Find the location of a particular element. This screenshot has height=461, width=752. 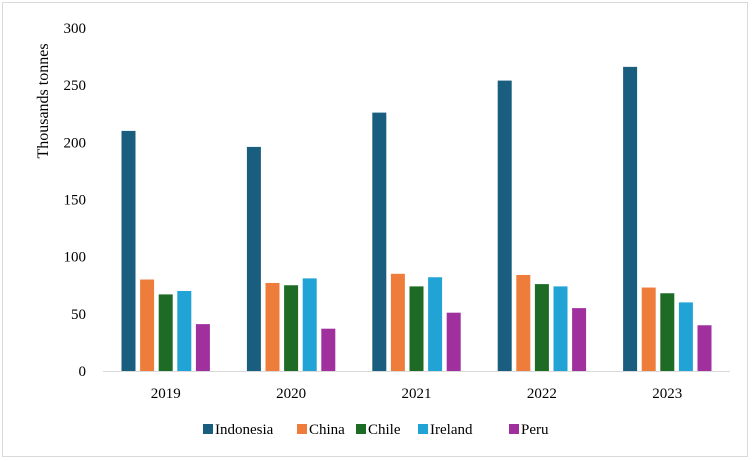

bar-indonesia-2023 is located at coordinates (630, 218).